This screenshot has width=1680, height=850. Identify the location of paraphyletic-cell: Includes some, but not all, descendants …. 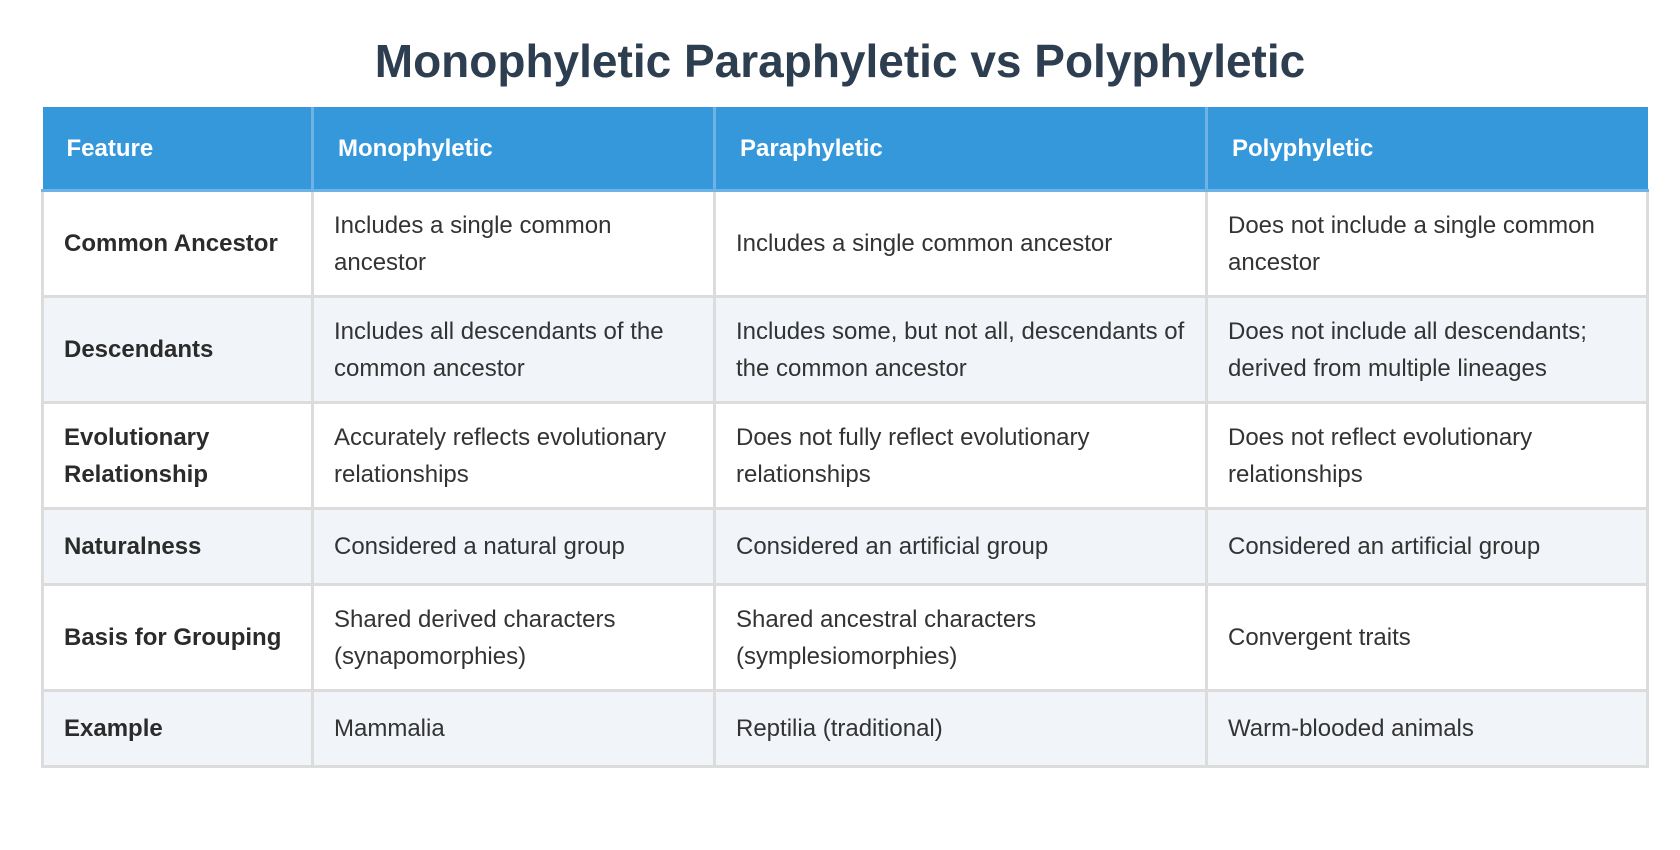
(960, 349).